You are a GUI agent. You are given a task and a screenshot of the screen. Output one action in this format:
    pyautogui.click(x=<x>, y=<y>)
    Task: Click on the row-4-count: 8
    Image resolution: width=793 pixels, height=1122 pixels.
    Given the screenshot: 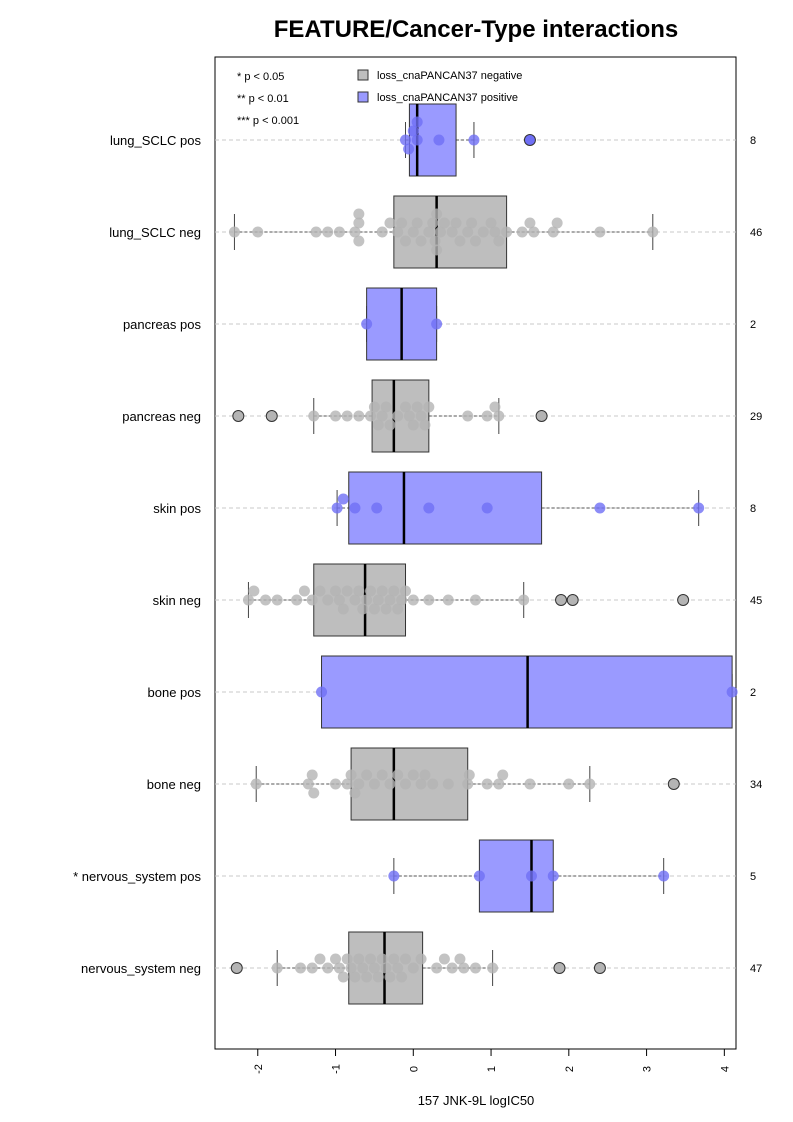 What is the action you would take?
    pyautogui.click(x=753, y=509)
    